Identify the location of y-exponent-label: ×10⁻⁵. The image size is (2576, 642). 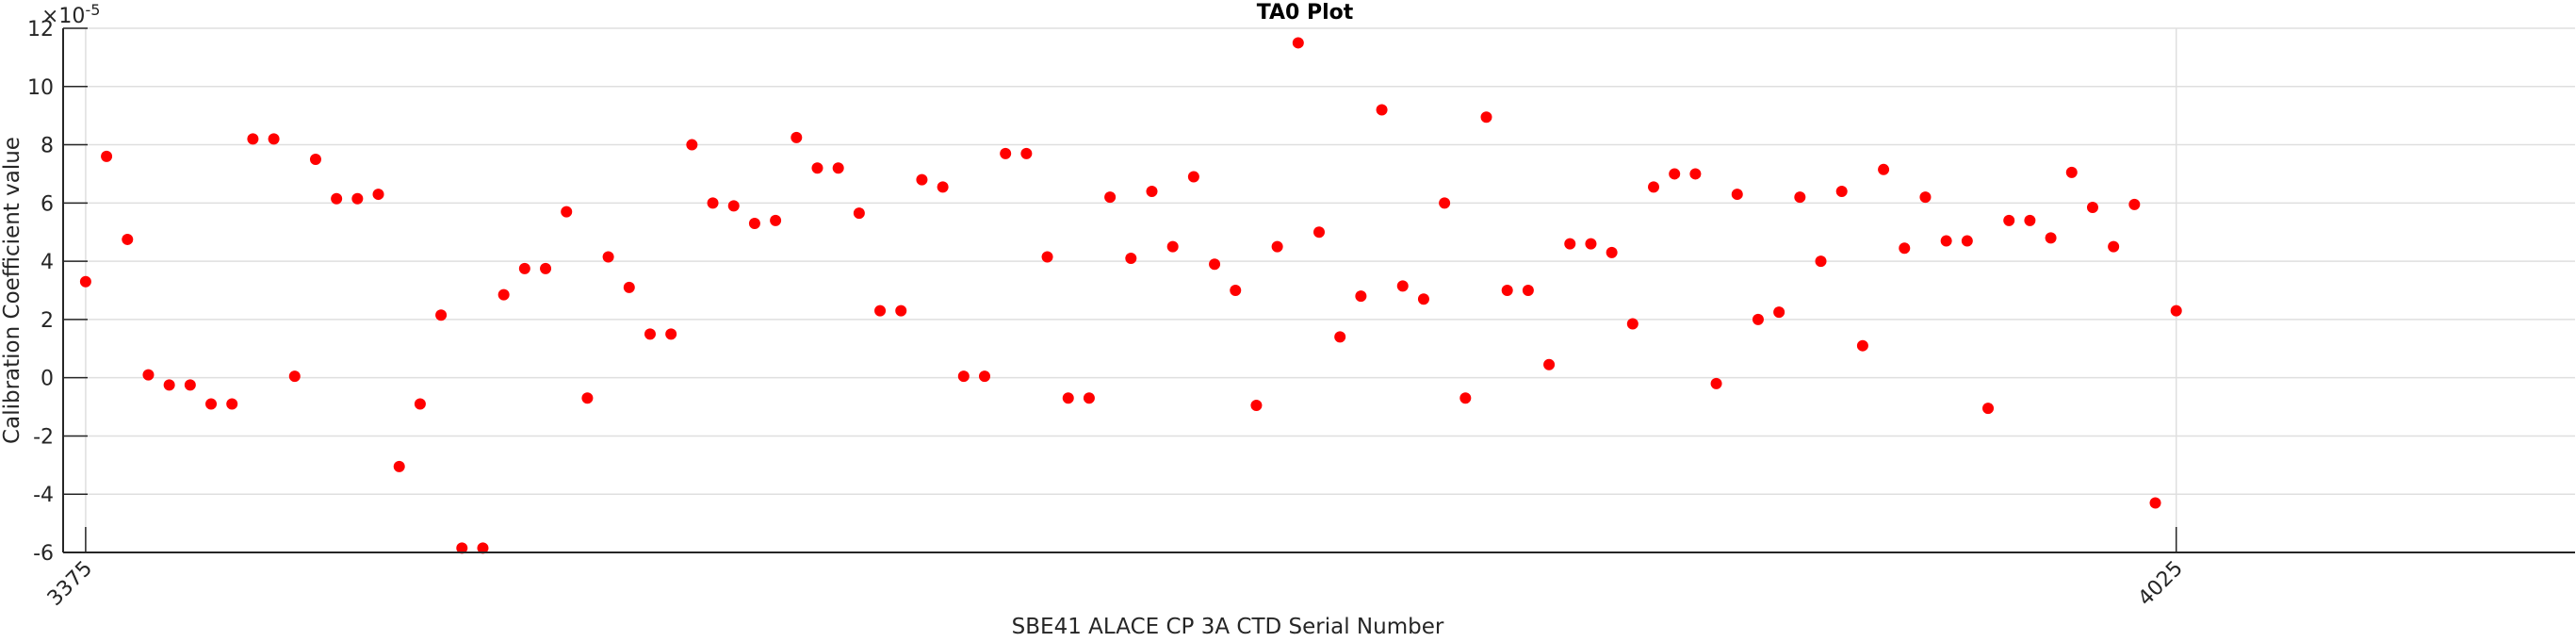
(70, 14).